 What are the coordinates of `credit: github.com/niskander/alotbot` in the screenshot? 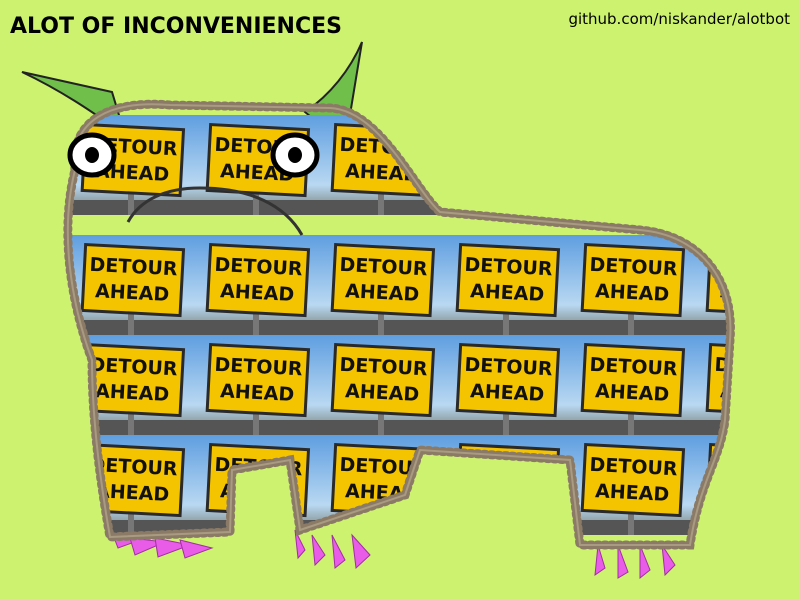 It's located at (679, 19).